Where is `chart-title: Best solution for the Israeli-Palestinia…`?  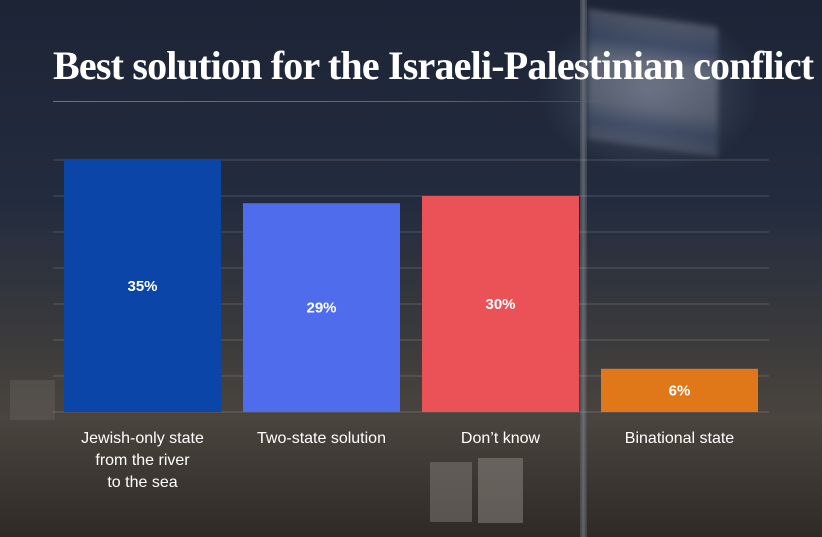
chart-title: Best solution for the Israeli-Palestinia… is located at coordinates (433, 65).